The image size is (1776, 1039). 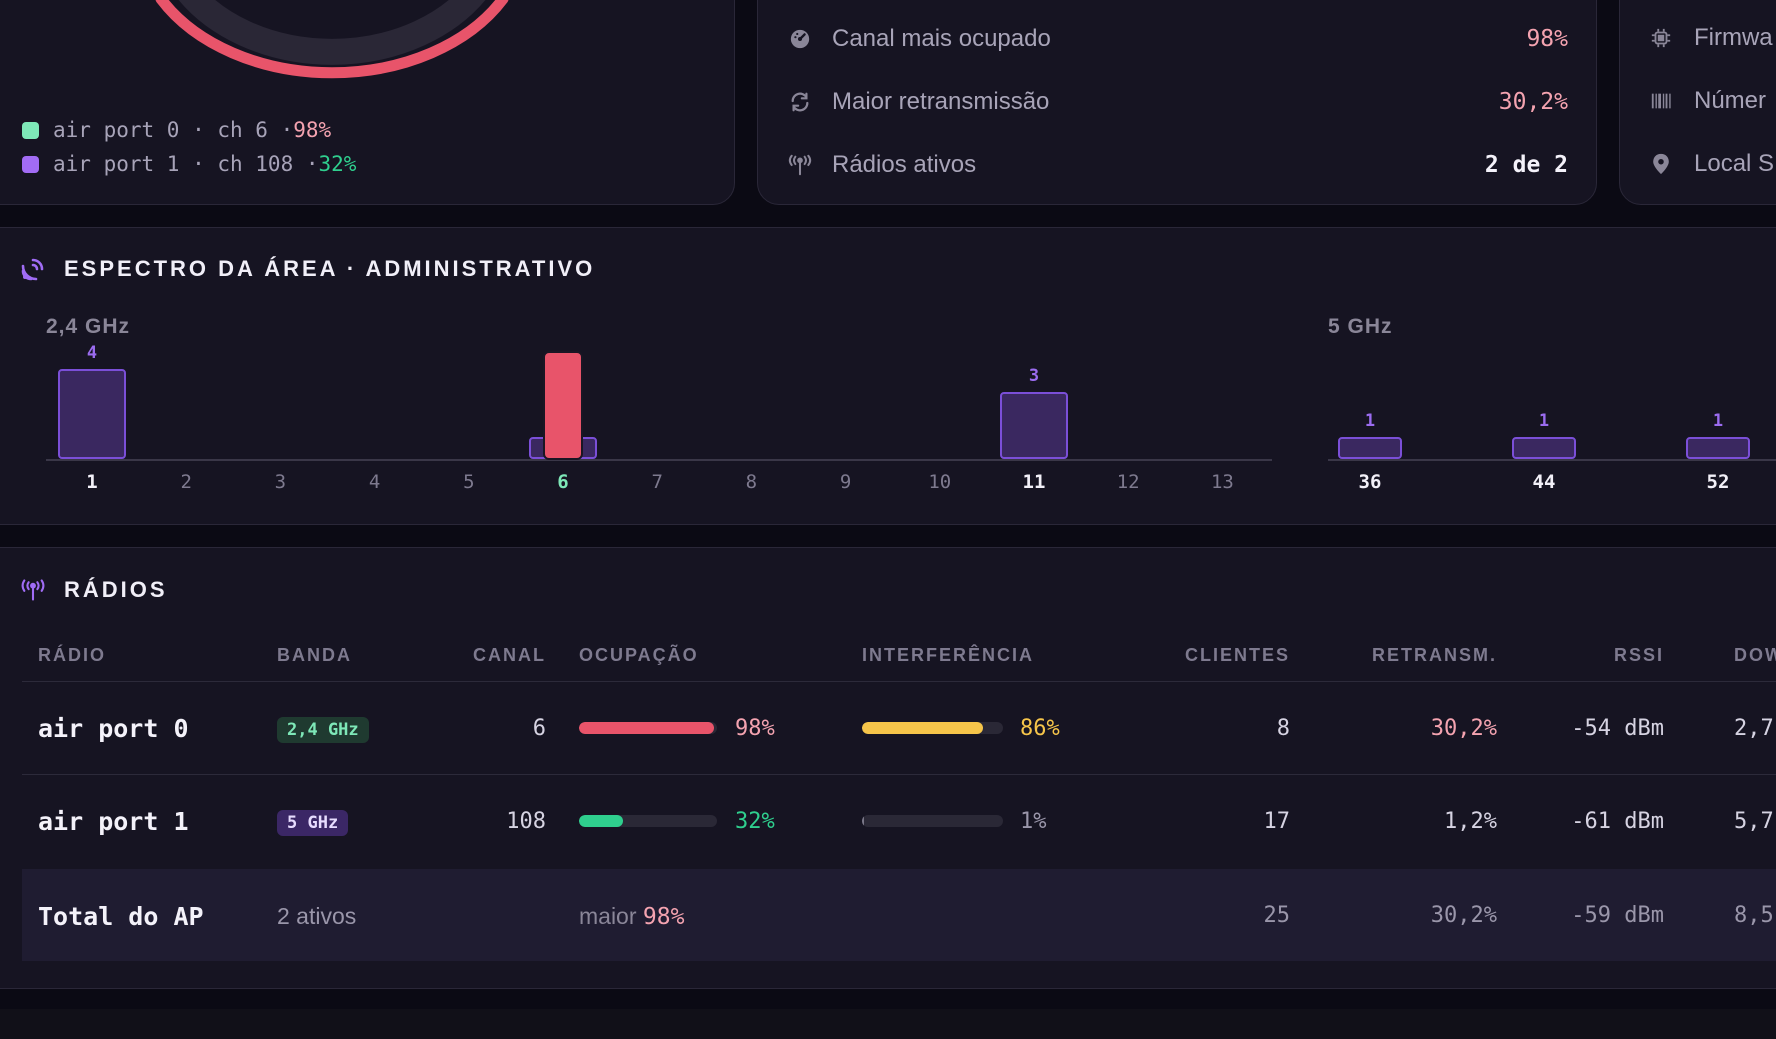 What do you see at coordinates (1526, 165) in the screenshot?
I see `stat-value: 2 de 2` at bounding box center [1526, 165].